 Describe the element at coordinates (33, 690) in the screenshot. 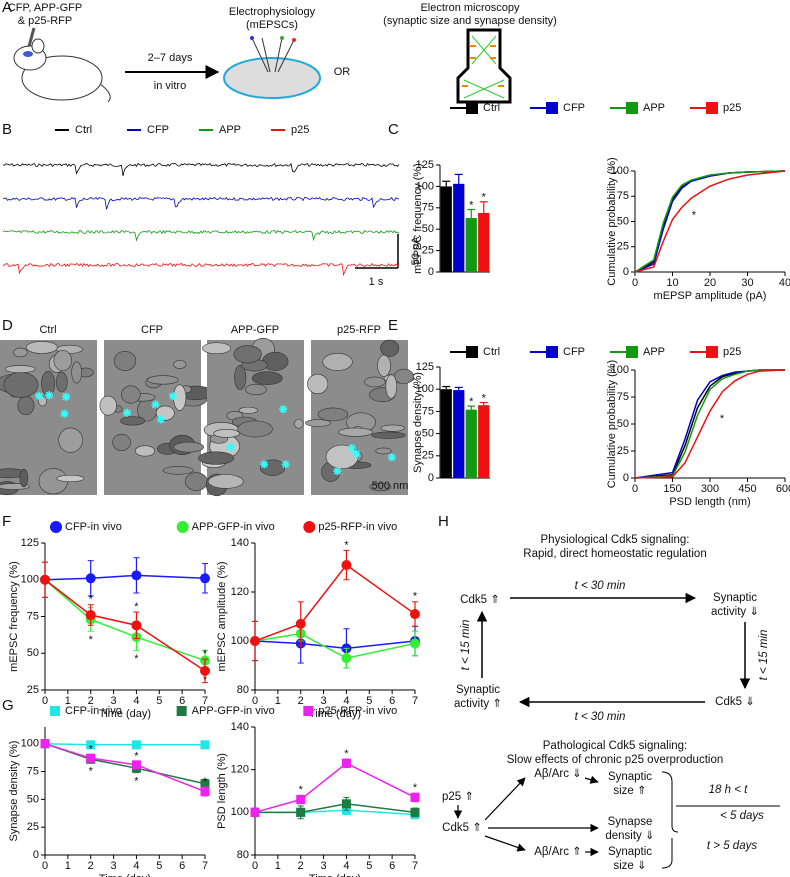

I see `y-tick-label: 25` at that location.